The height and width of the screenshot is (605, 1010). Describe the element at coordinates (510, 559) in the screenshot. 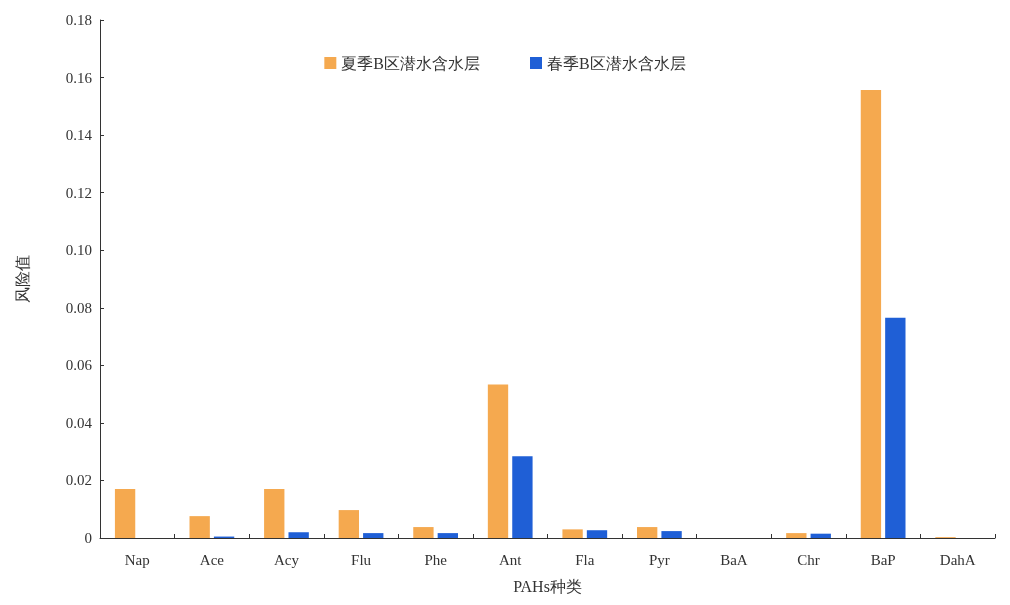

I see `x-tick-label: Ant` at that location.